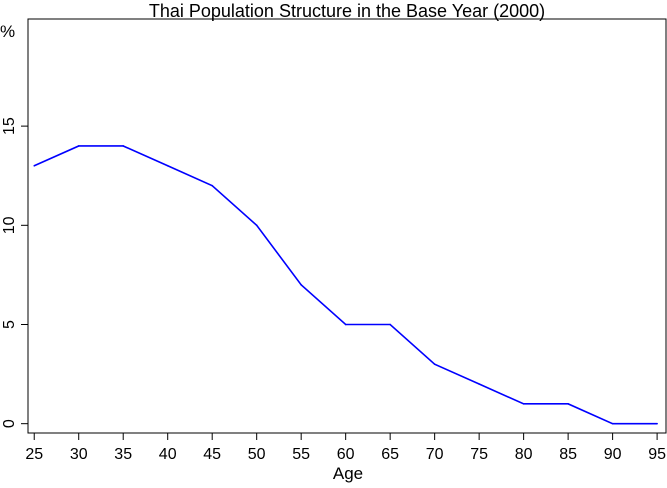 The height and width of the screenshot is (488, 667). What do you see at coordinates (7, 31) in the screenshot?
I see `y-axis-label: %` at bounding box center [7, 31].